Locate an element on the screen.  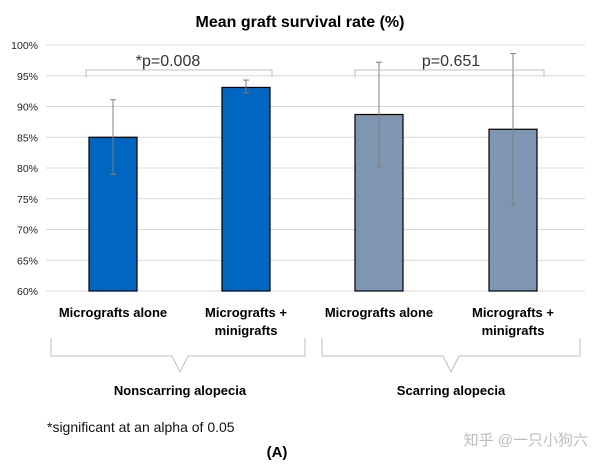
footnote: *significant at an alpha of 0.05 is located at coordinates (141, 427).